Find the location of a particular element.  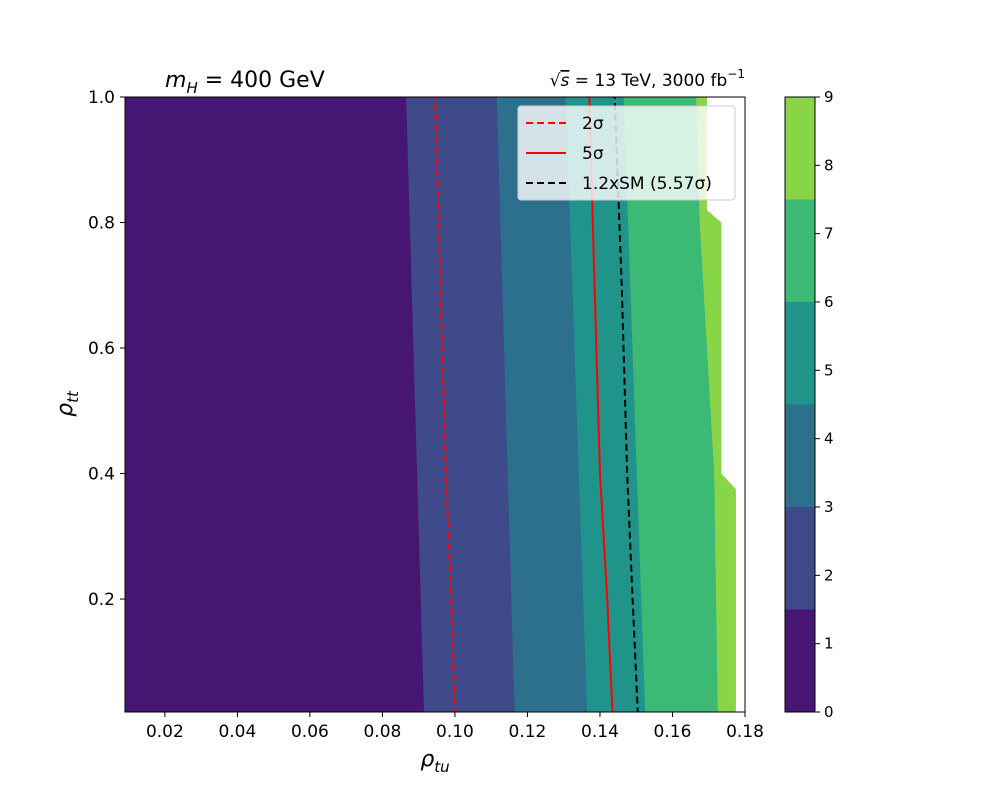

x-tick-label: 0.02 is located at coordinates (165, 732).